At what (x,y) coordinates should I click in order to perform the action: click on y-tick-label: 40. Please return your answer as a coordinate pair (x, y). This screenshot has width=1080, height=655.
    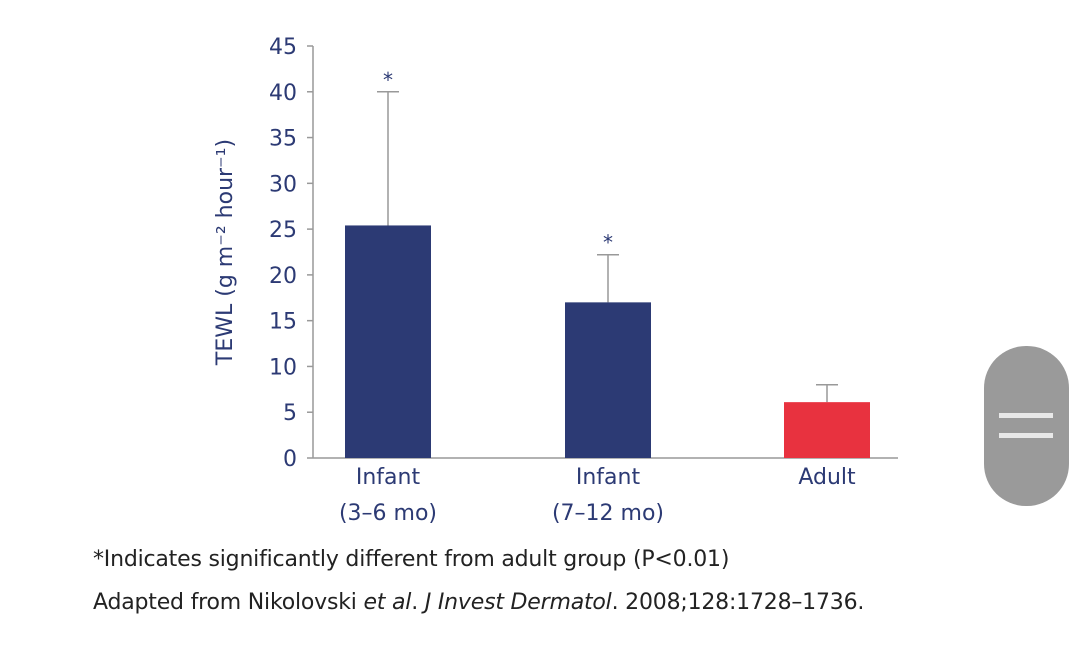
    Looking at the image, I should click on (283, 93).